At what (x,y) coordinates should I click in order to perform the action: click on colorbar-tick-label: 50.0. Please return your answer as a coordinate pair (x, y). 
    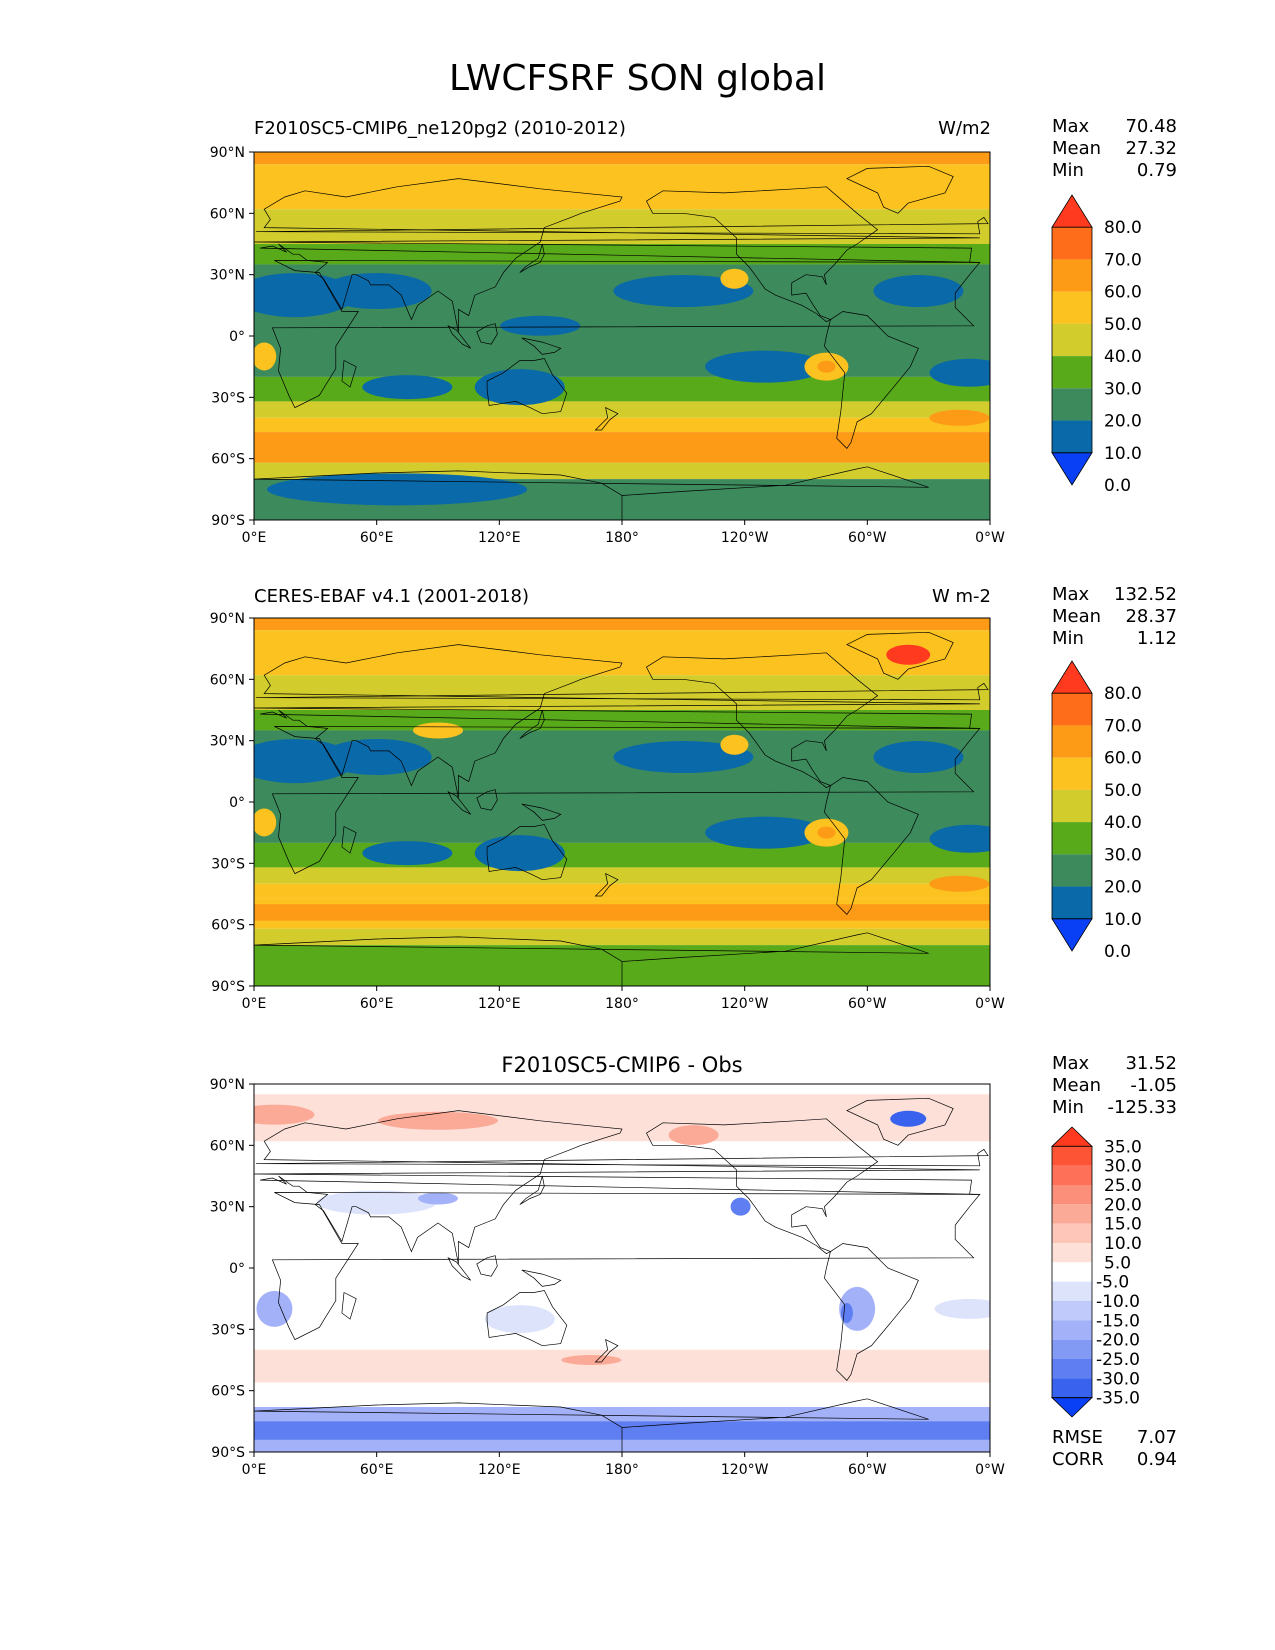
    Looking at the image, I should click on (1123, 791).